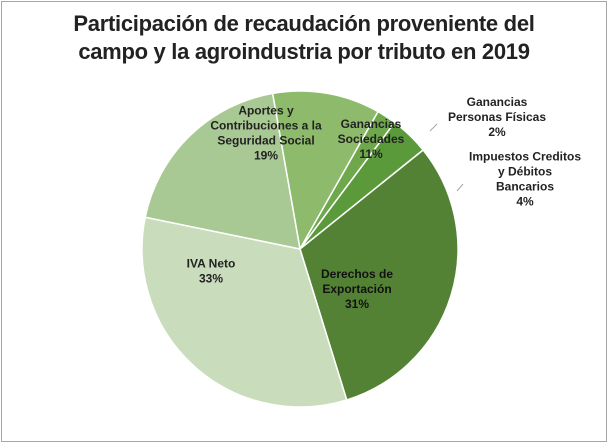 The width and height of the screenshot is (610, 445). What do you see at coordinates (525, 157) in the screenshot?
I see `slice-label-3-line-1: Impuestos Creditos` at bounding box center [525, 157].